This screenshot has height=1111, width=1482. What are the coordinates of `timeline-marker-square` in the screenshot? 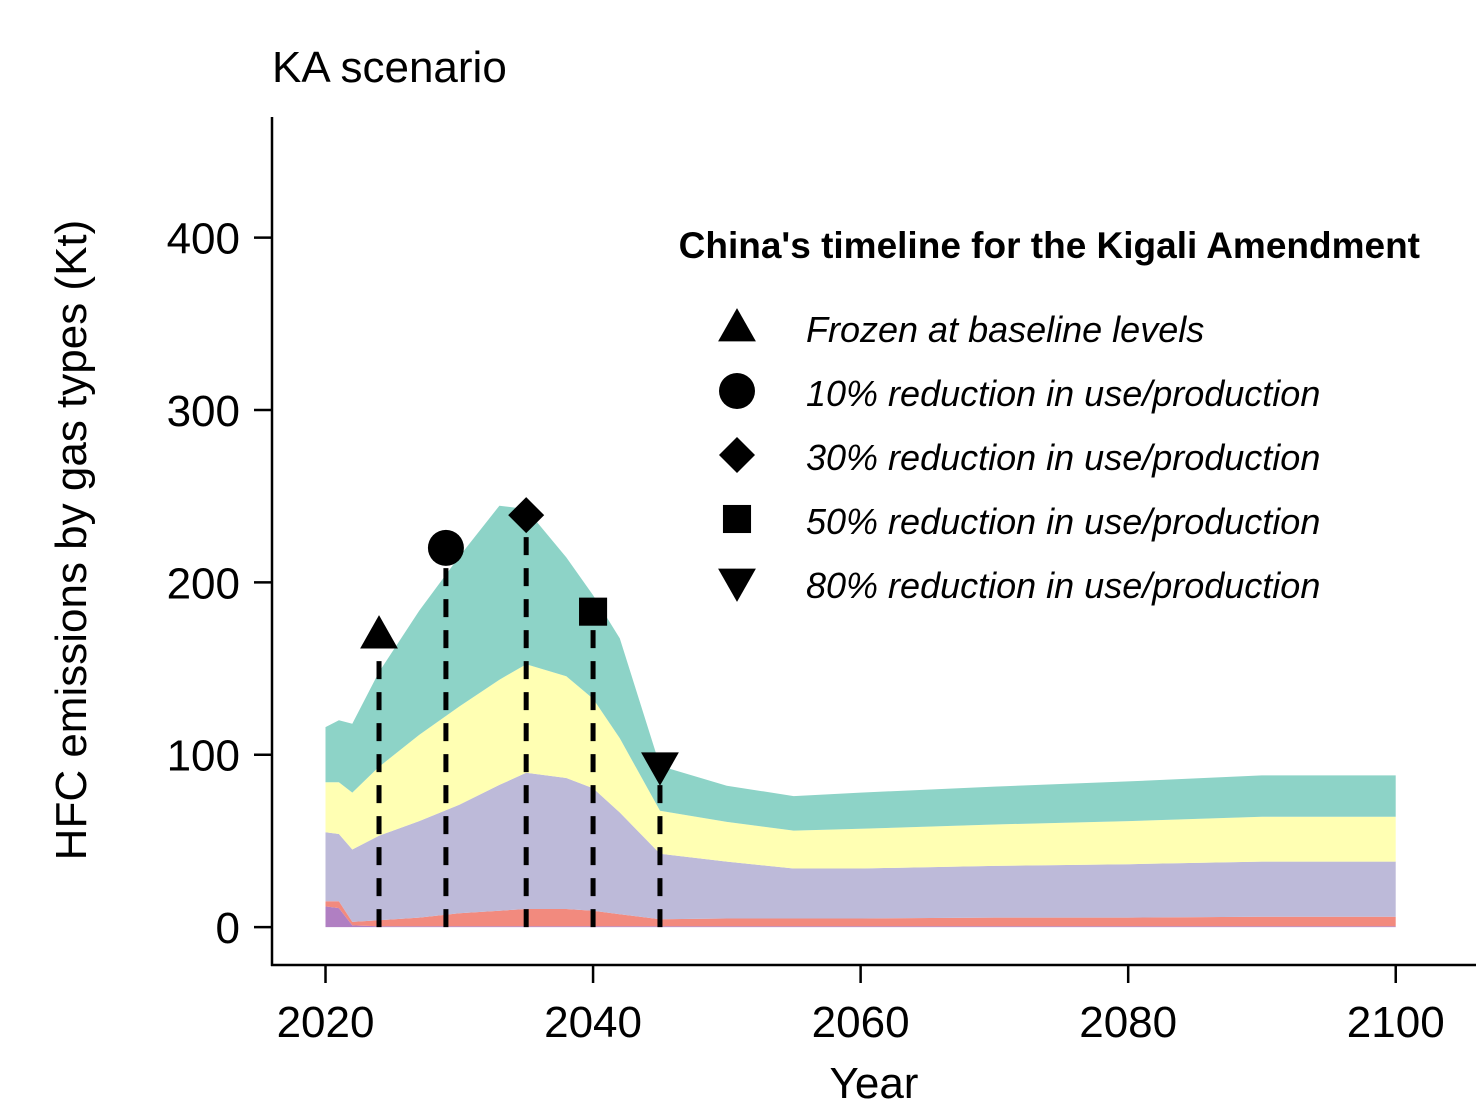 It's located at (593, 611).